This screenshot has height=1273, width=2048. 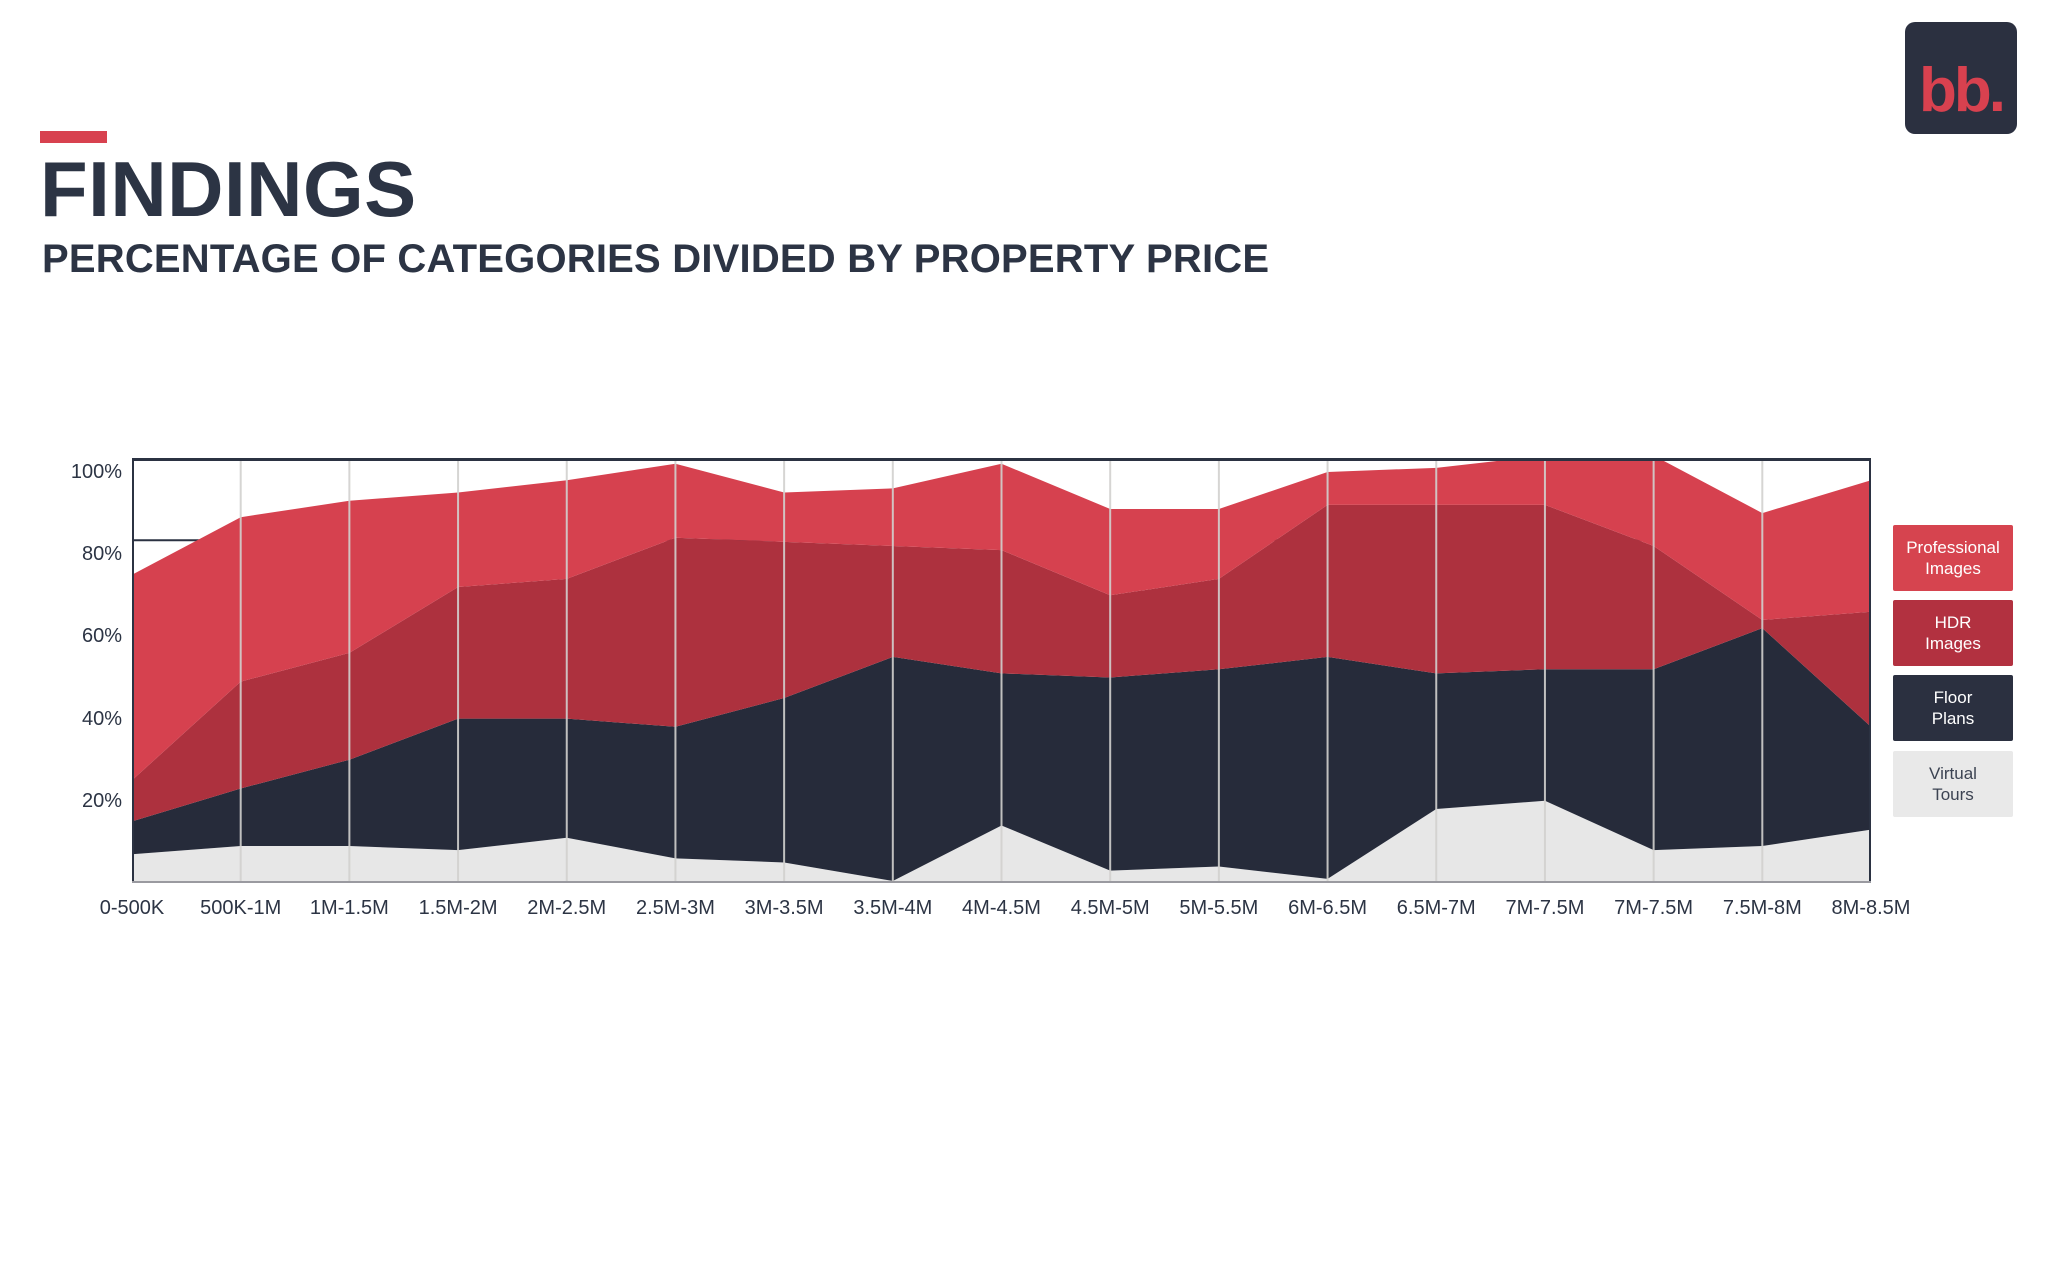 I want to click on x-axis-label: 6M-6.5M, so click(x=1328, y=908).